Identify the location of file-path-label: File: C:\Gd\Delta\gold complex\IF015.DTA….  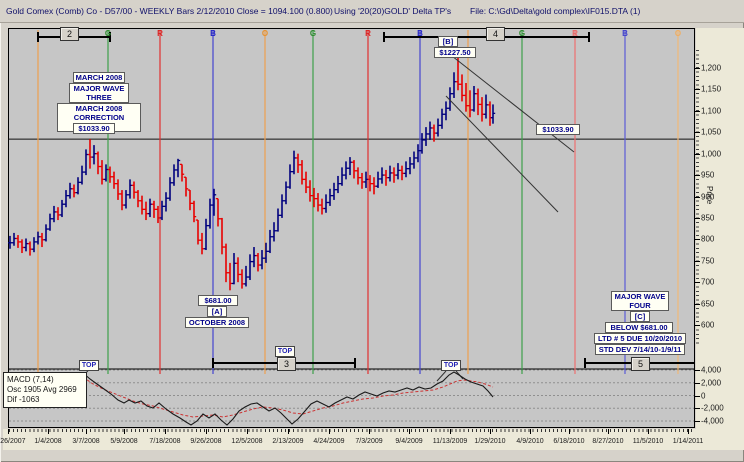
(555, 11).